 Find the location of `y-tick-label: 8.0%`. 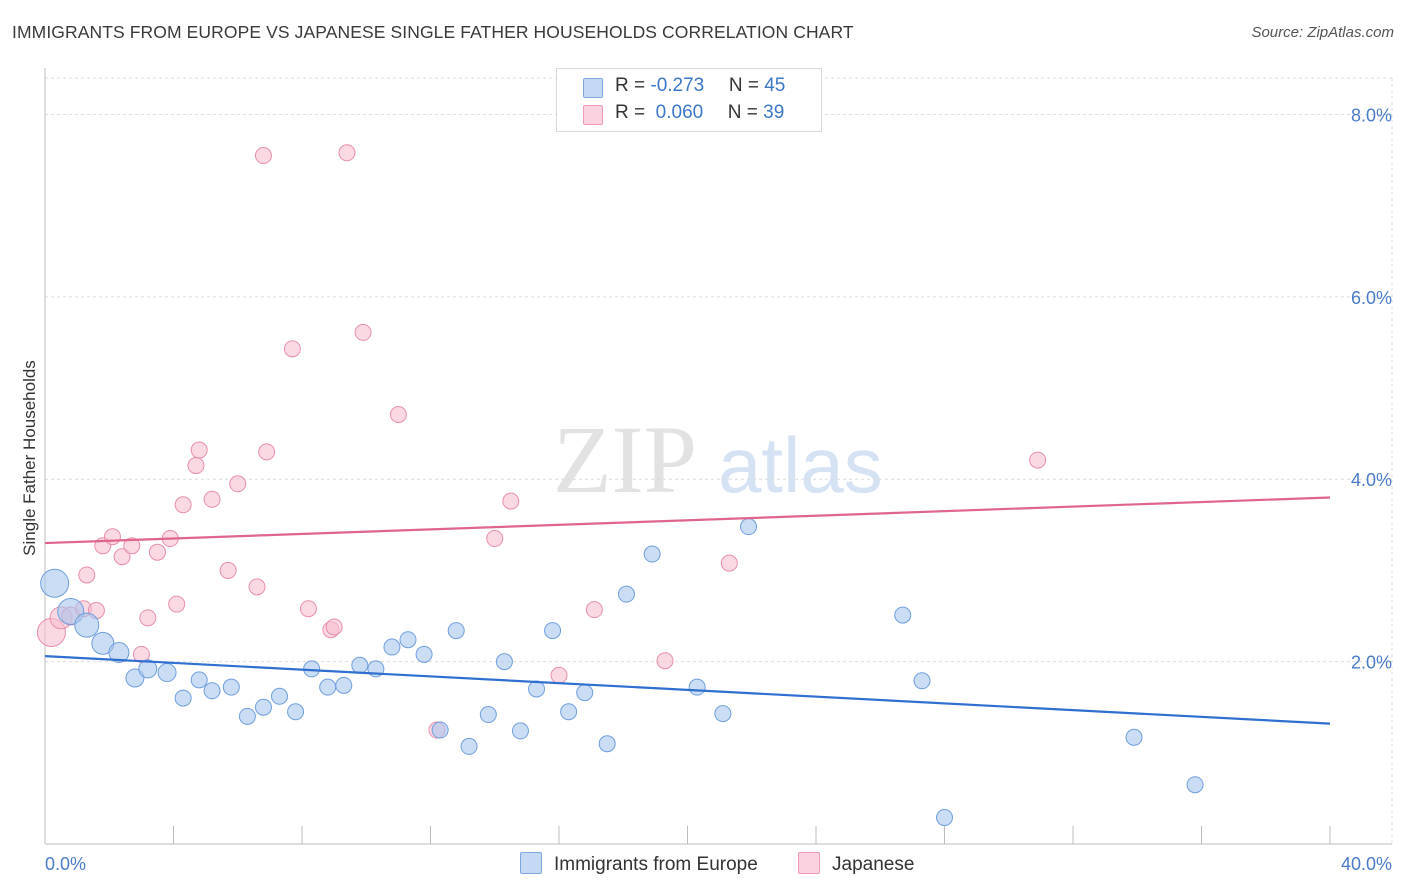

y-tick-label: 8.0% is located at coordinates (1371, 115).